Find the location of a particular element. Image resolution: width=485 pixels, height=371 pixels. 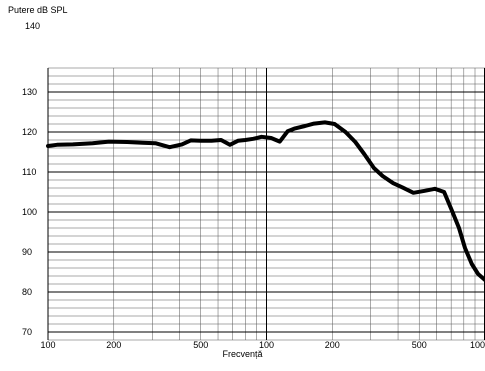

y-tick-label: 120 is located at coordinates (29, 132).